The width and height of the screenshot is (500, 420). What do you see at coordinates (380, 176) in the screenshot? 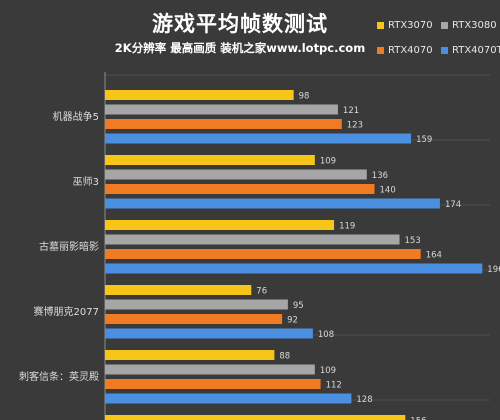
I see `data-label: 136` at bounding box center [380, 176].